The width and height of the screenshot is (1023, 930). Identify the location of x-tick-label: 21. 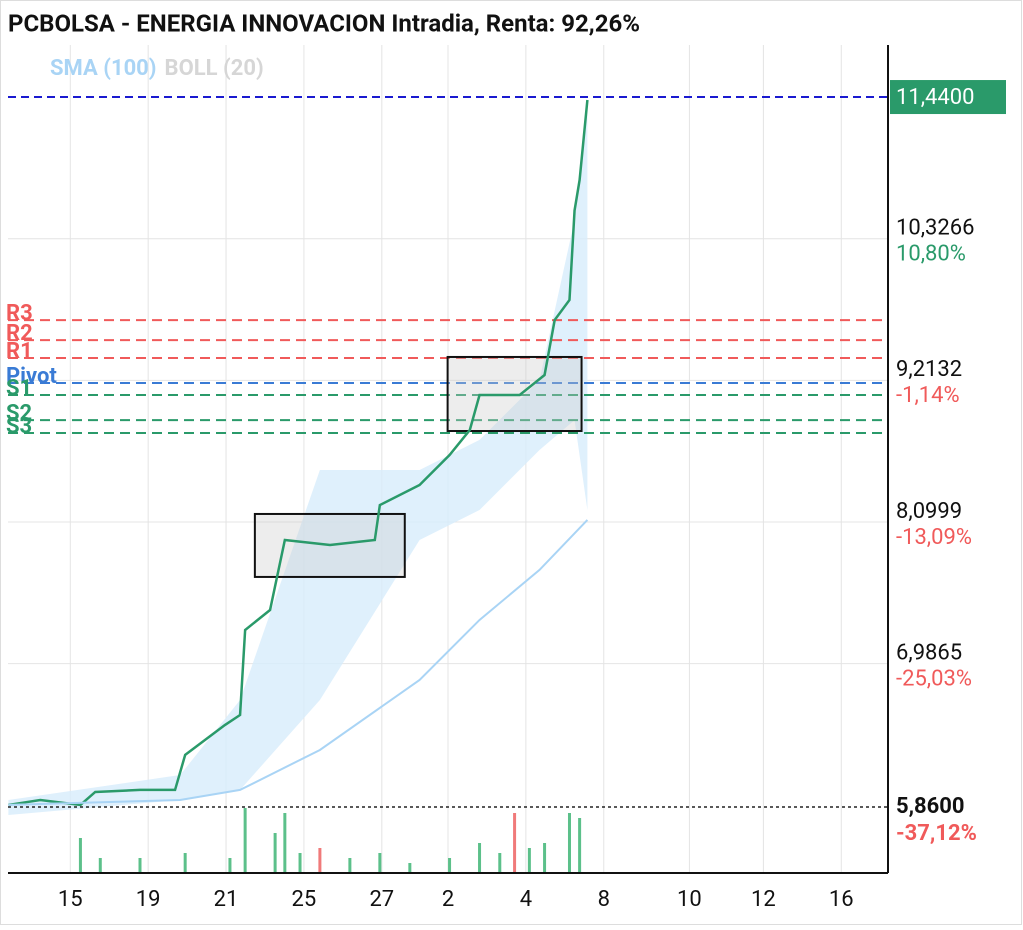
(226, 899).